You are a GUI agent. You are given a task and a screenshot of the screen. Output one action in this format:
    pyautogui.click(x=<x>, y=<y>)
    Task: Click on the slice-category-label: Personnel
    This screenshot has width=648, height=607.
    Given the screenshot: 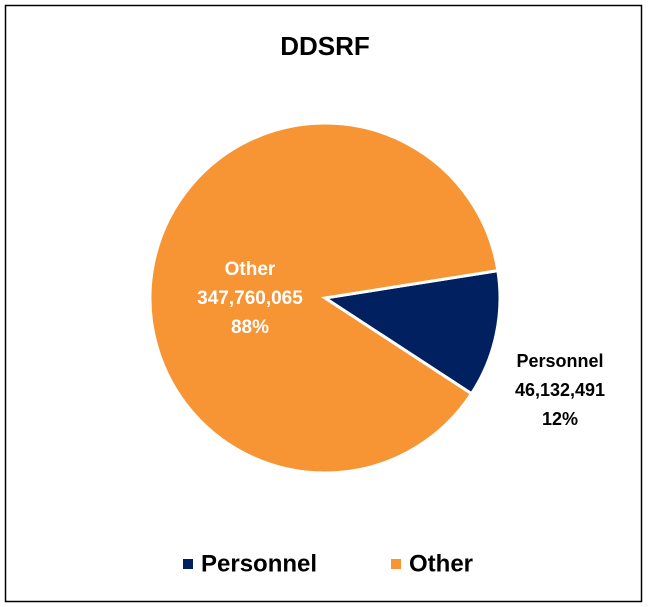 What is the action you would take?
    pyautogui.click(x=559, y=361)
    